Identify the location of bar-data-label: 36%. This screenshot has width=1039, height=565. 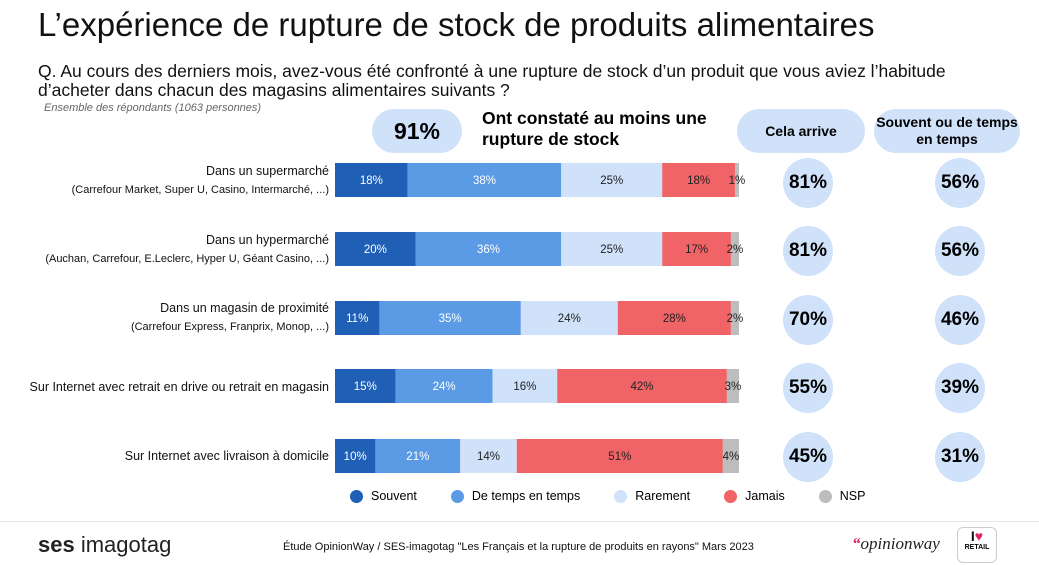
(488, 250).